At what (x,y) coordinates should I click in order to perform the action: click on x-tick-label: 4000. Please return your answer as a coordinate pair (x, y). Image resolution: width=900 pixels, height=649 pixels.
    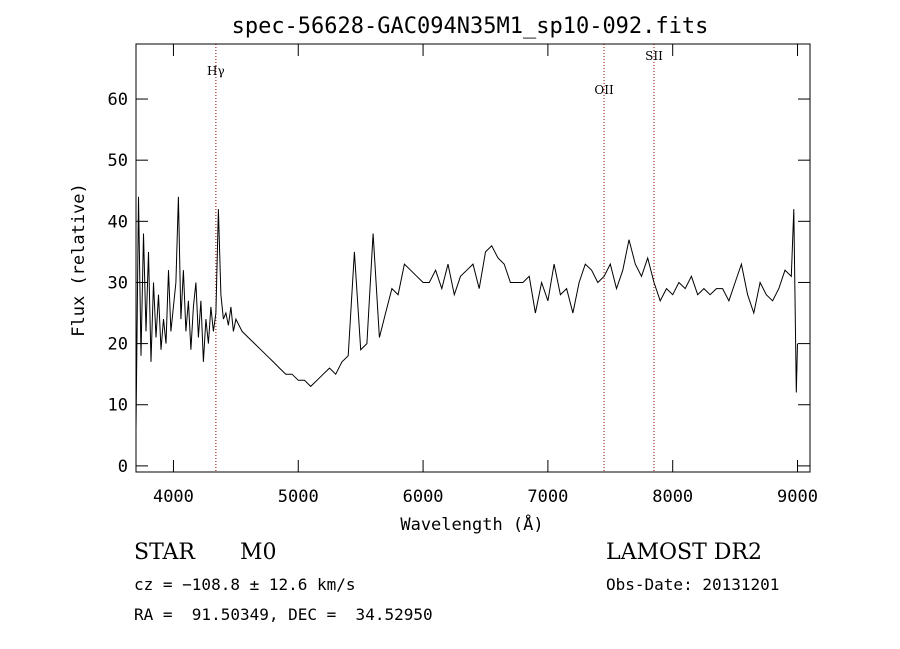
    Looking at the image, I should click on (173, 497).